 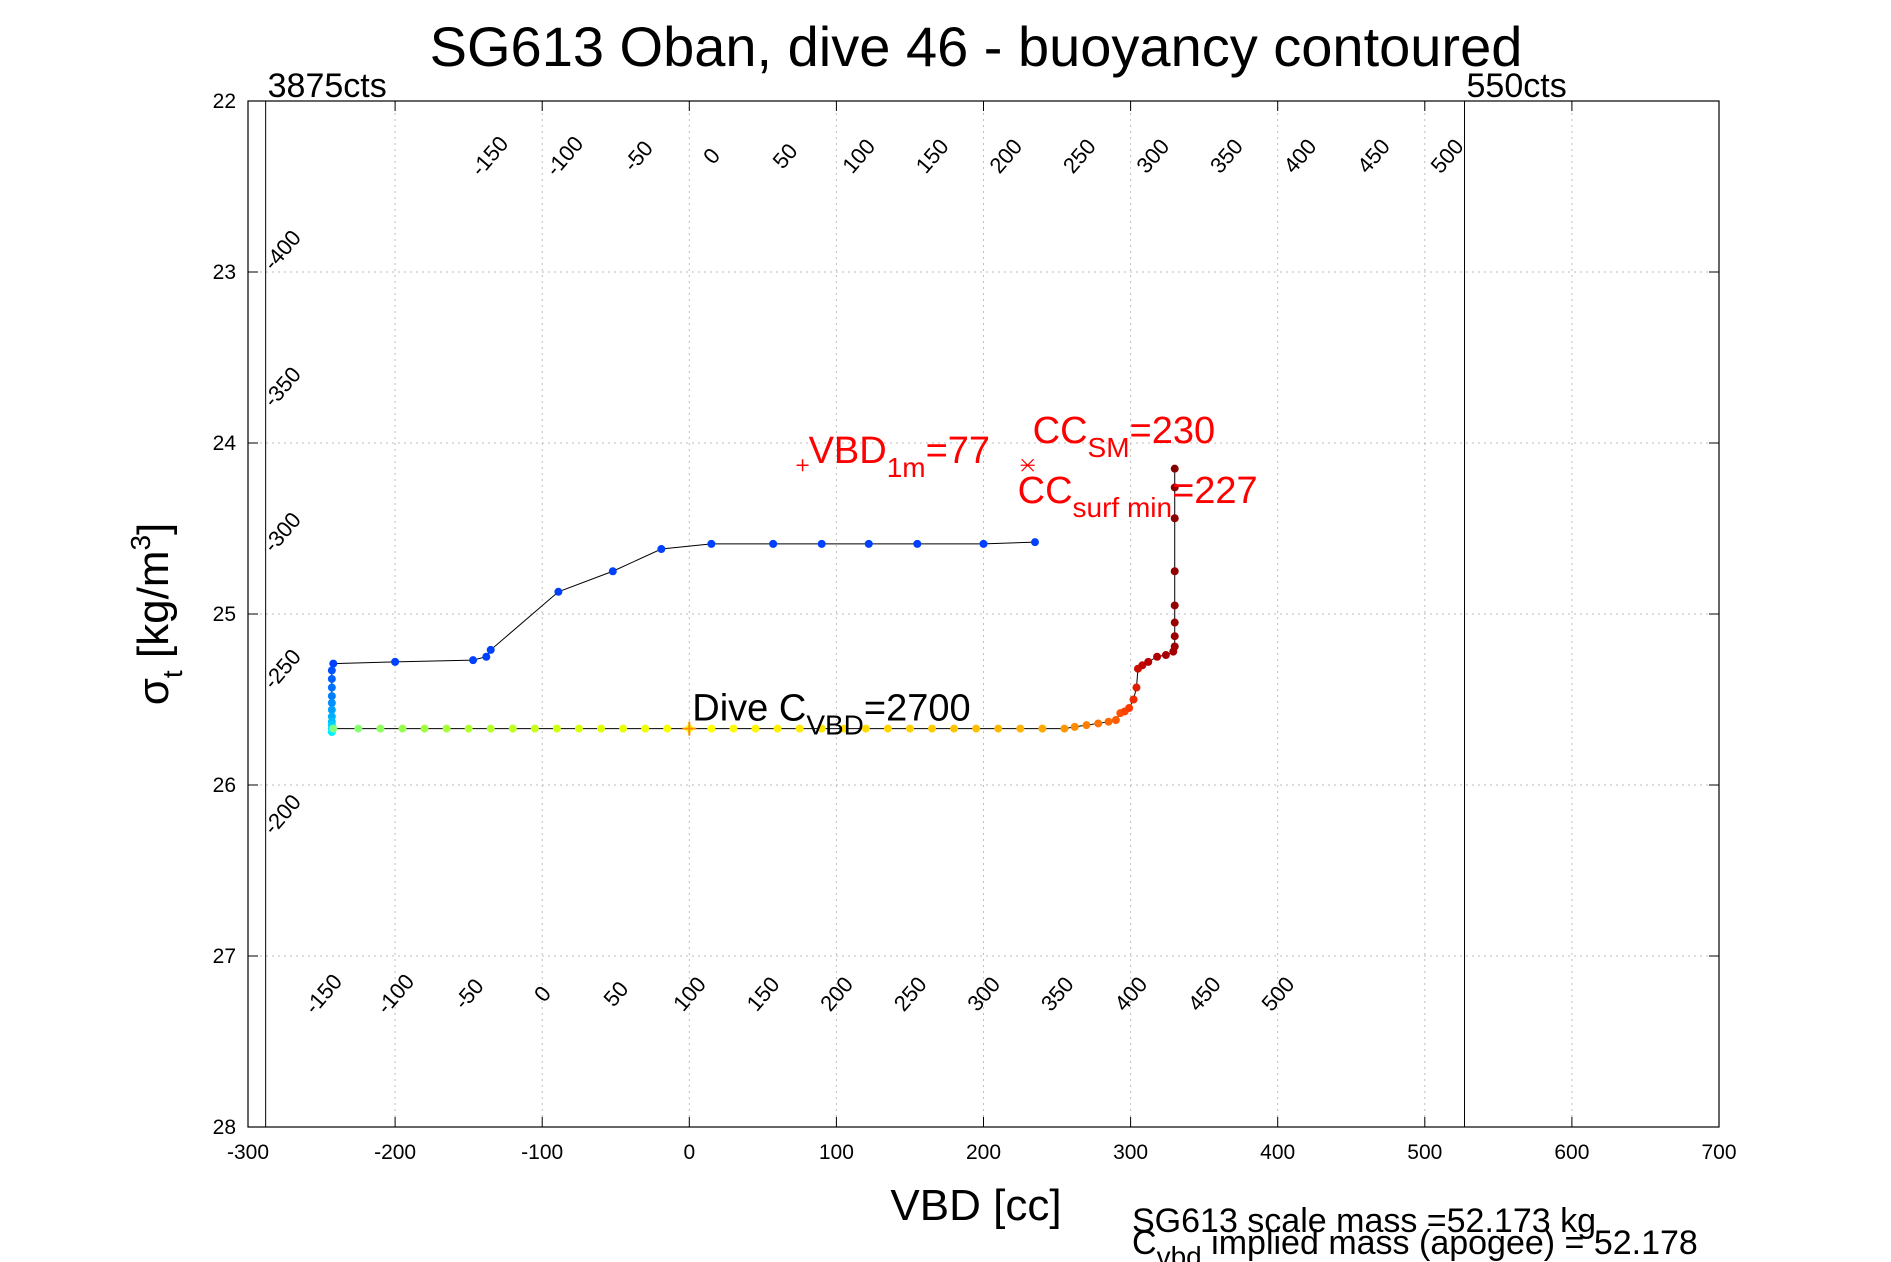 What do you see at coordinates (1215, 491) in the screenshot?
I see `cc-surf-min-label-tail: =227` at bounding box center [1215, 491].